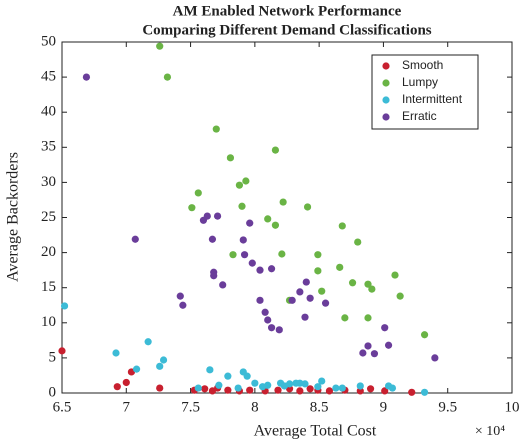  Describe the element at coordinates (48, 112) in the screenshot. I see `y-tick-label: 40` at that location.